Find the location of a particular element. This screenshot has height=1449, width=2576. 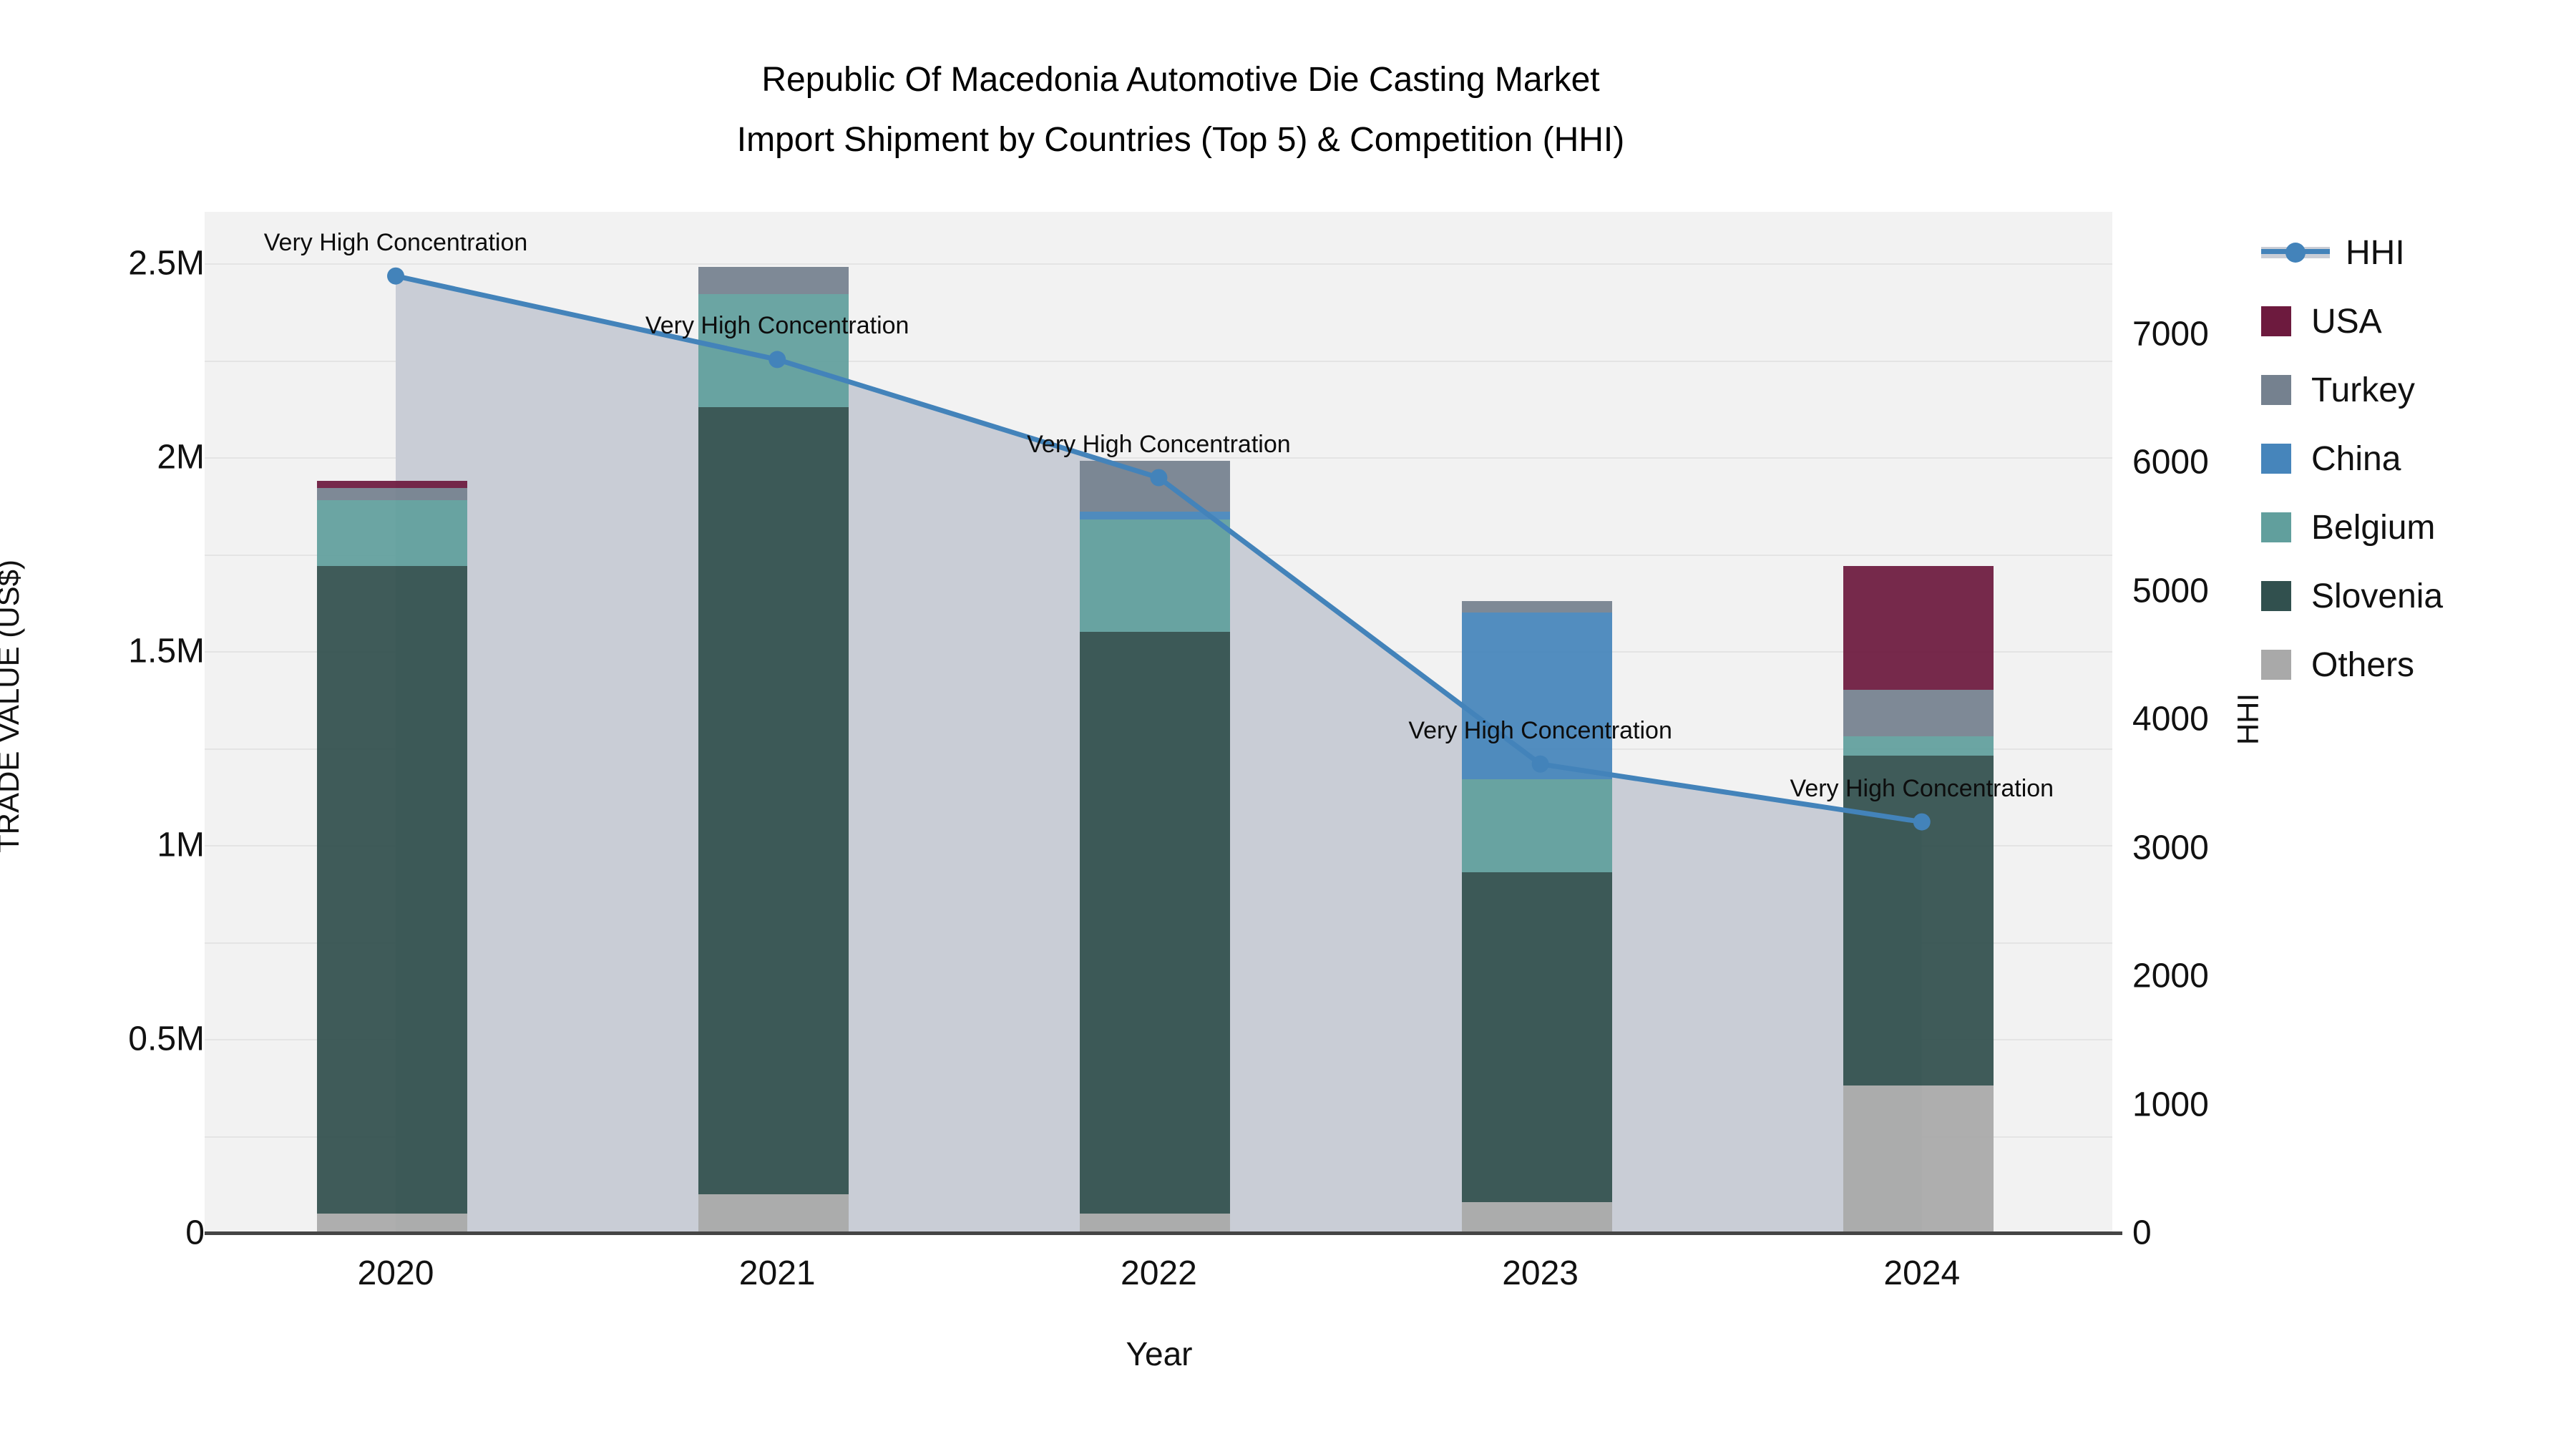

bar-2023-china is located at coordinates (1536, 695).